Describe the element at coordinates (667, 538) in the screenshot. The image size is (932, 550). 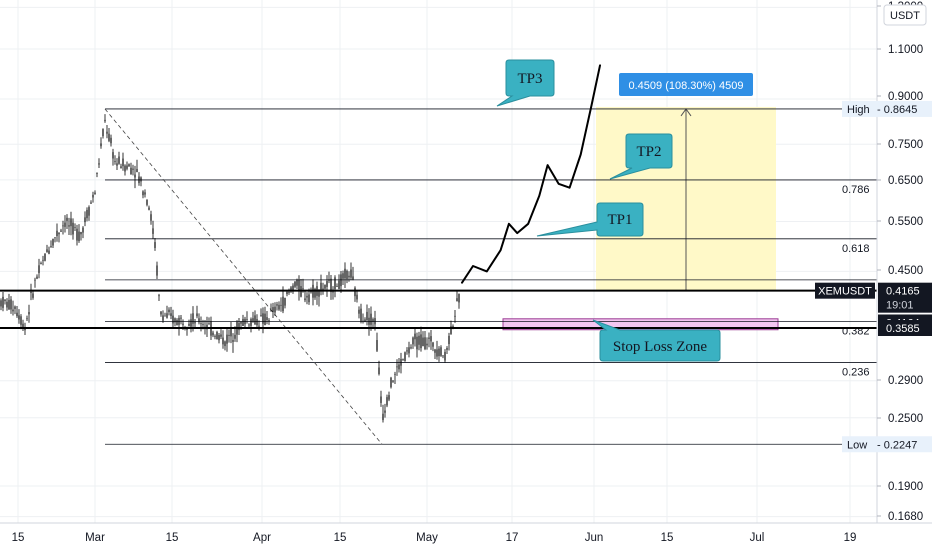
I see `time-axis-label: 15` at that location.